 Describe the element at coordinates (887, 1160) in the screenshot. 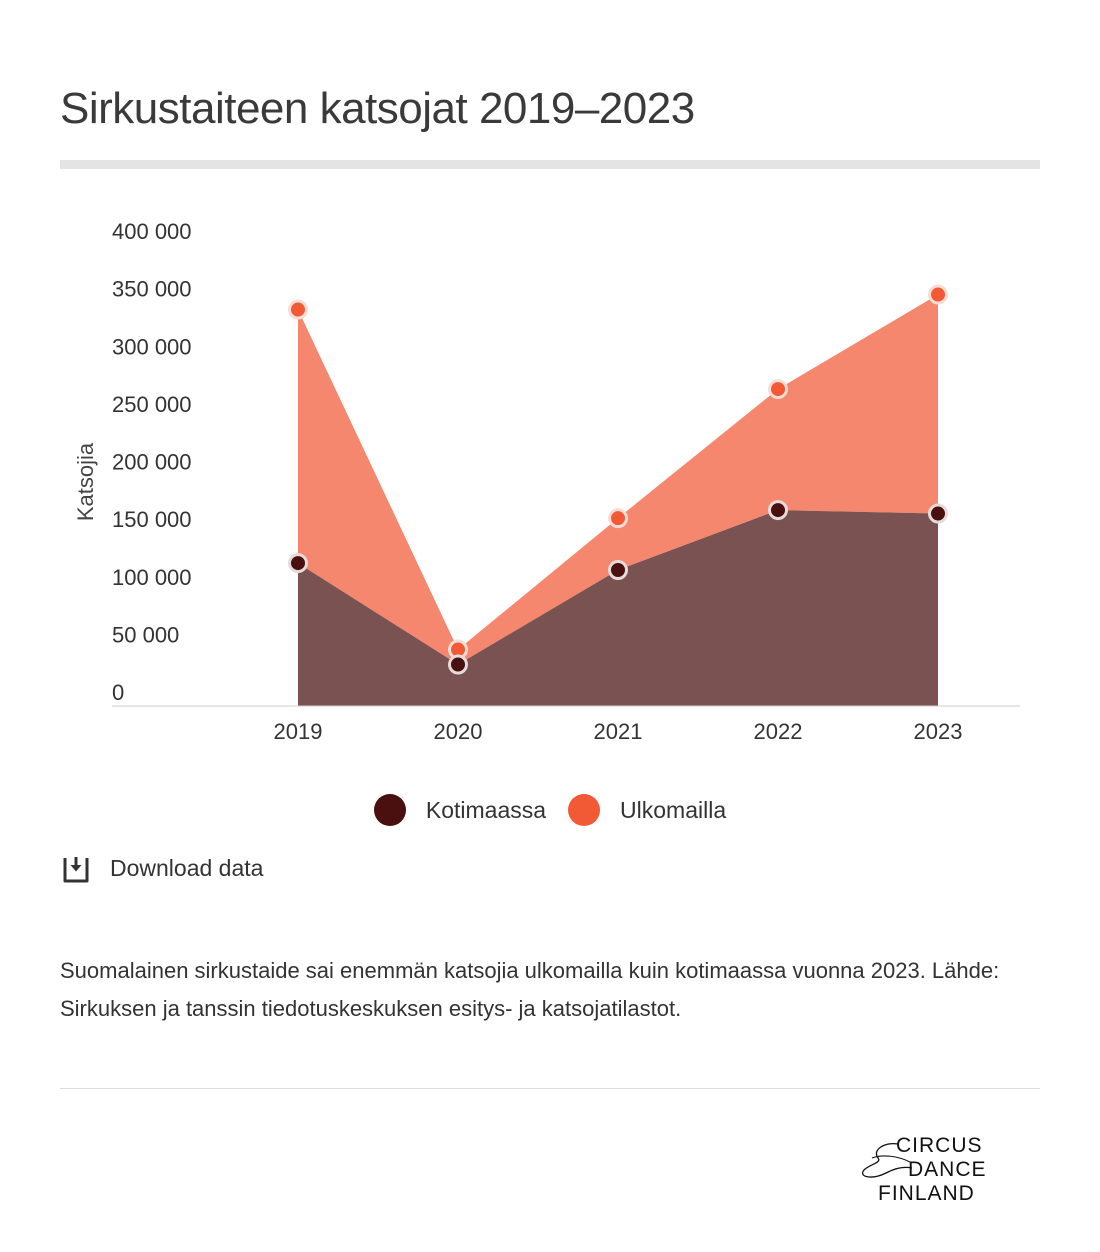

I see `ampersand-flourish-icon` at that location.